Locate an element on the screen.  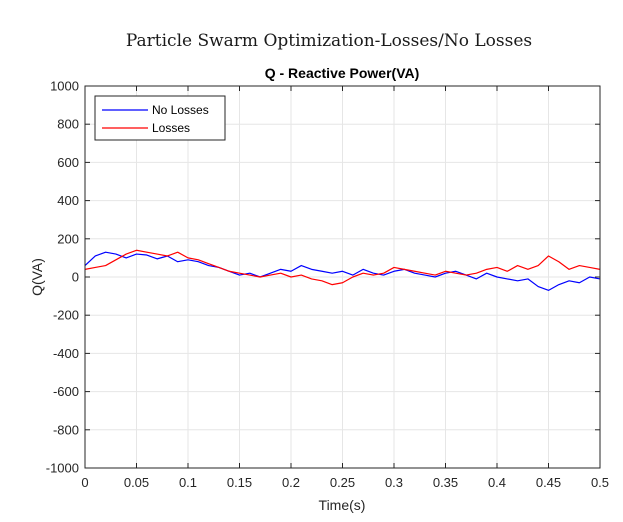
x-tick-label: 0.1 is located at coordinates (188, 482).